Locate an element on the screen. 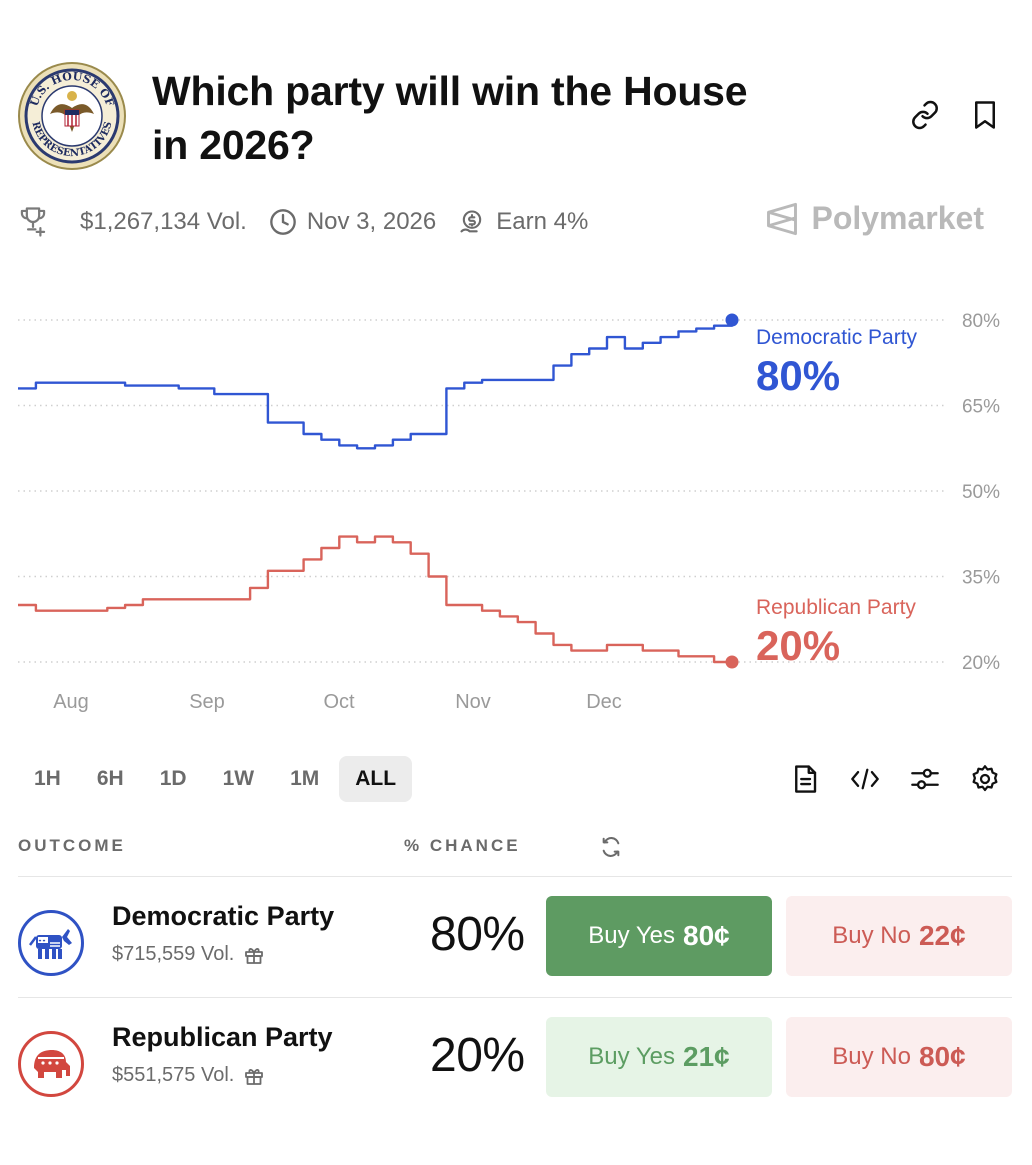  brand-name: Polymarket is located at coordinates (897, 218).